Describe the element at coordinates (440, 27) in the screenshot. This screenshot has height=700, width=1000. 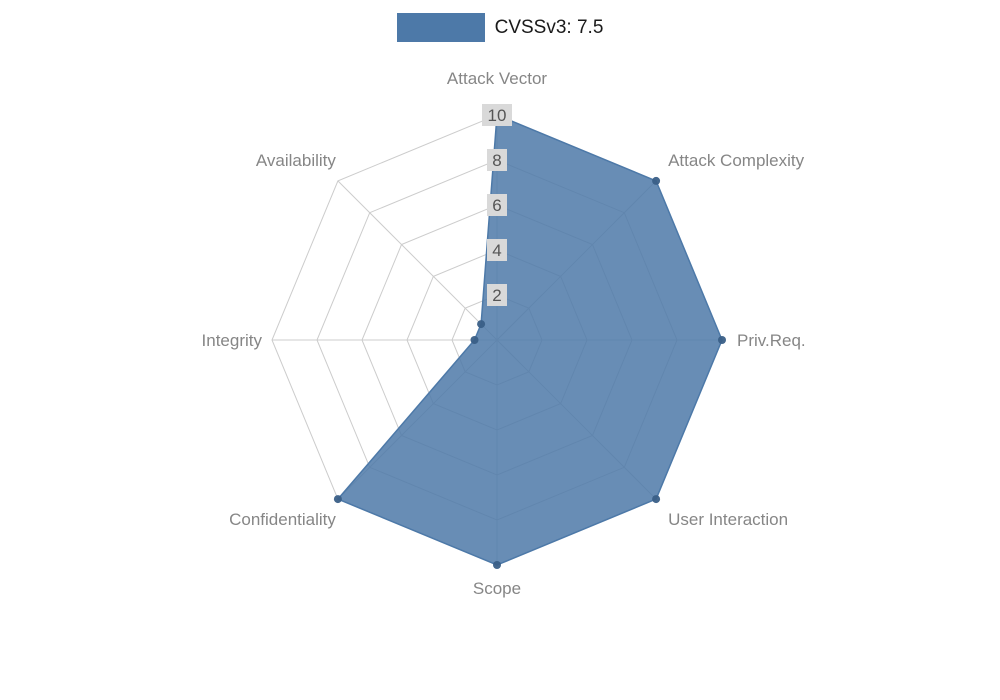
I see `legend-swatch` at that location.